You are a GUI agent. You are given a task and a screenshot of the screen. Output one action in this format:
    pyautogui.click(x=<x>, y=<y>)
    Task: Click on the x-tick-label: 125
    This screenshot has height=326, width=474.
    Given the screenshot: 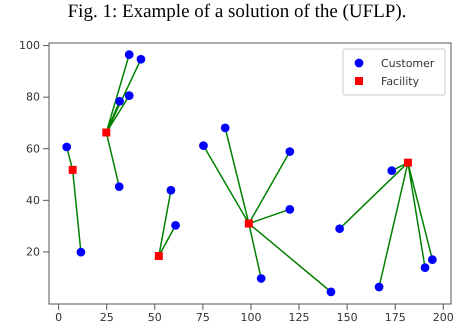 What is the action you would take?
    pyautogui.click(x=299, y=317)
    